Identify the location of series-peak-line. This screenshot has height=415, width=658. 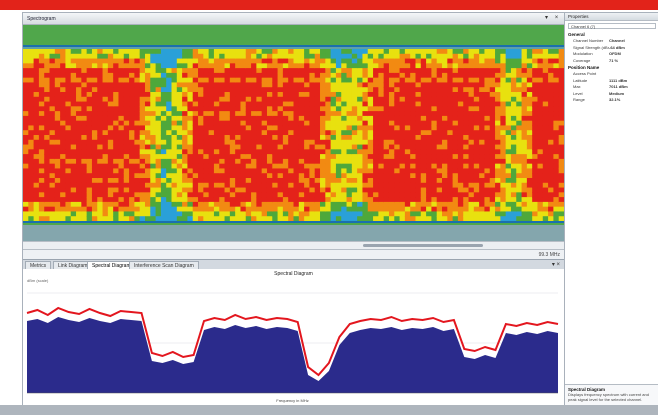
(292, 341).